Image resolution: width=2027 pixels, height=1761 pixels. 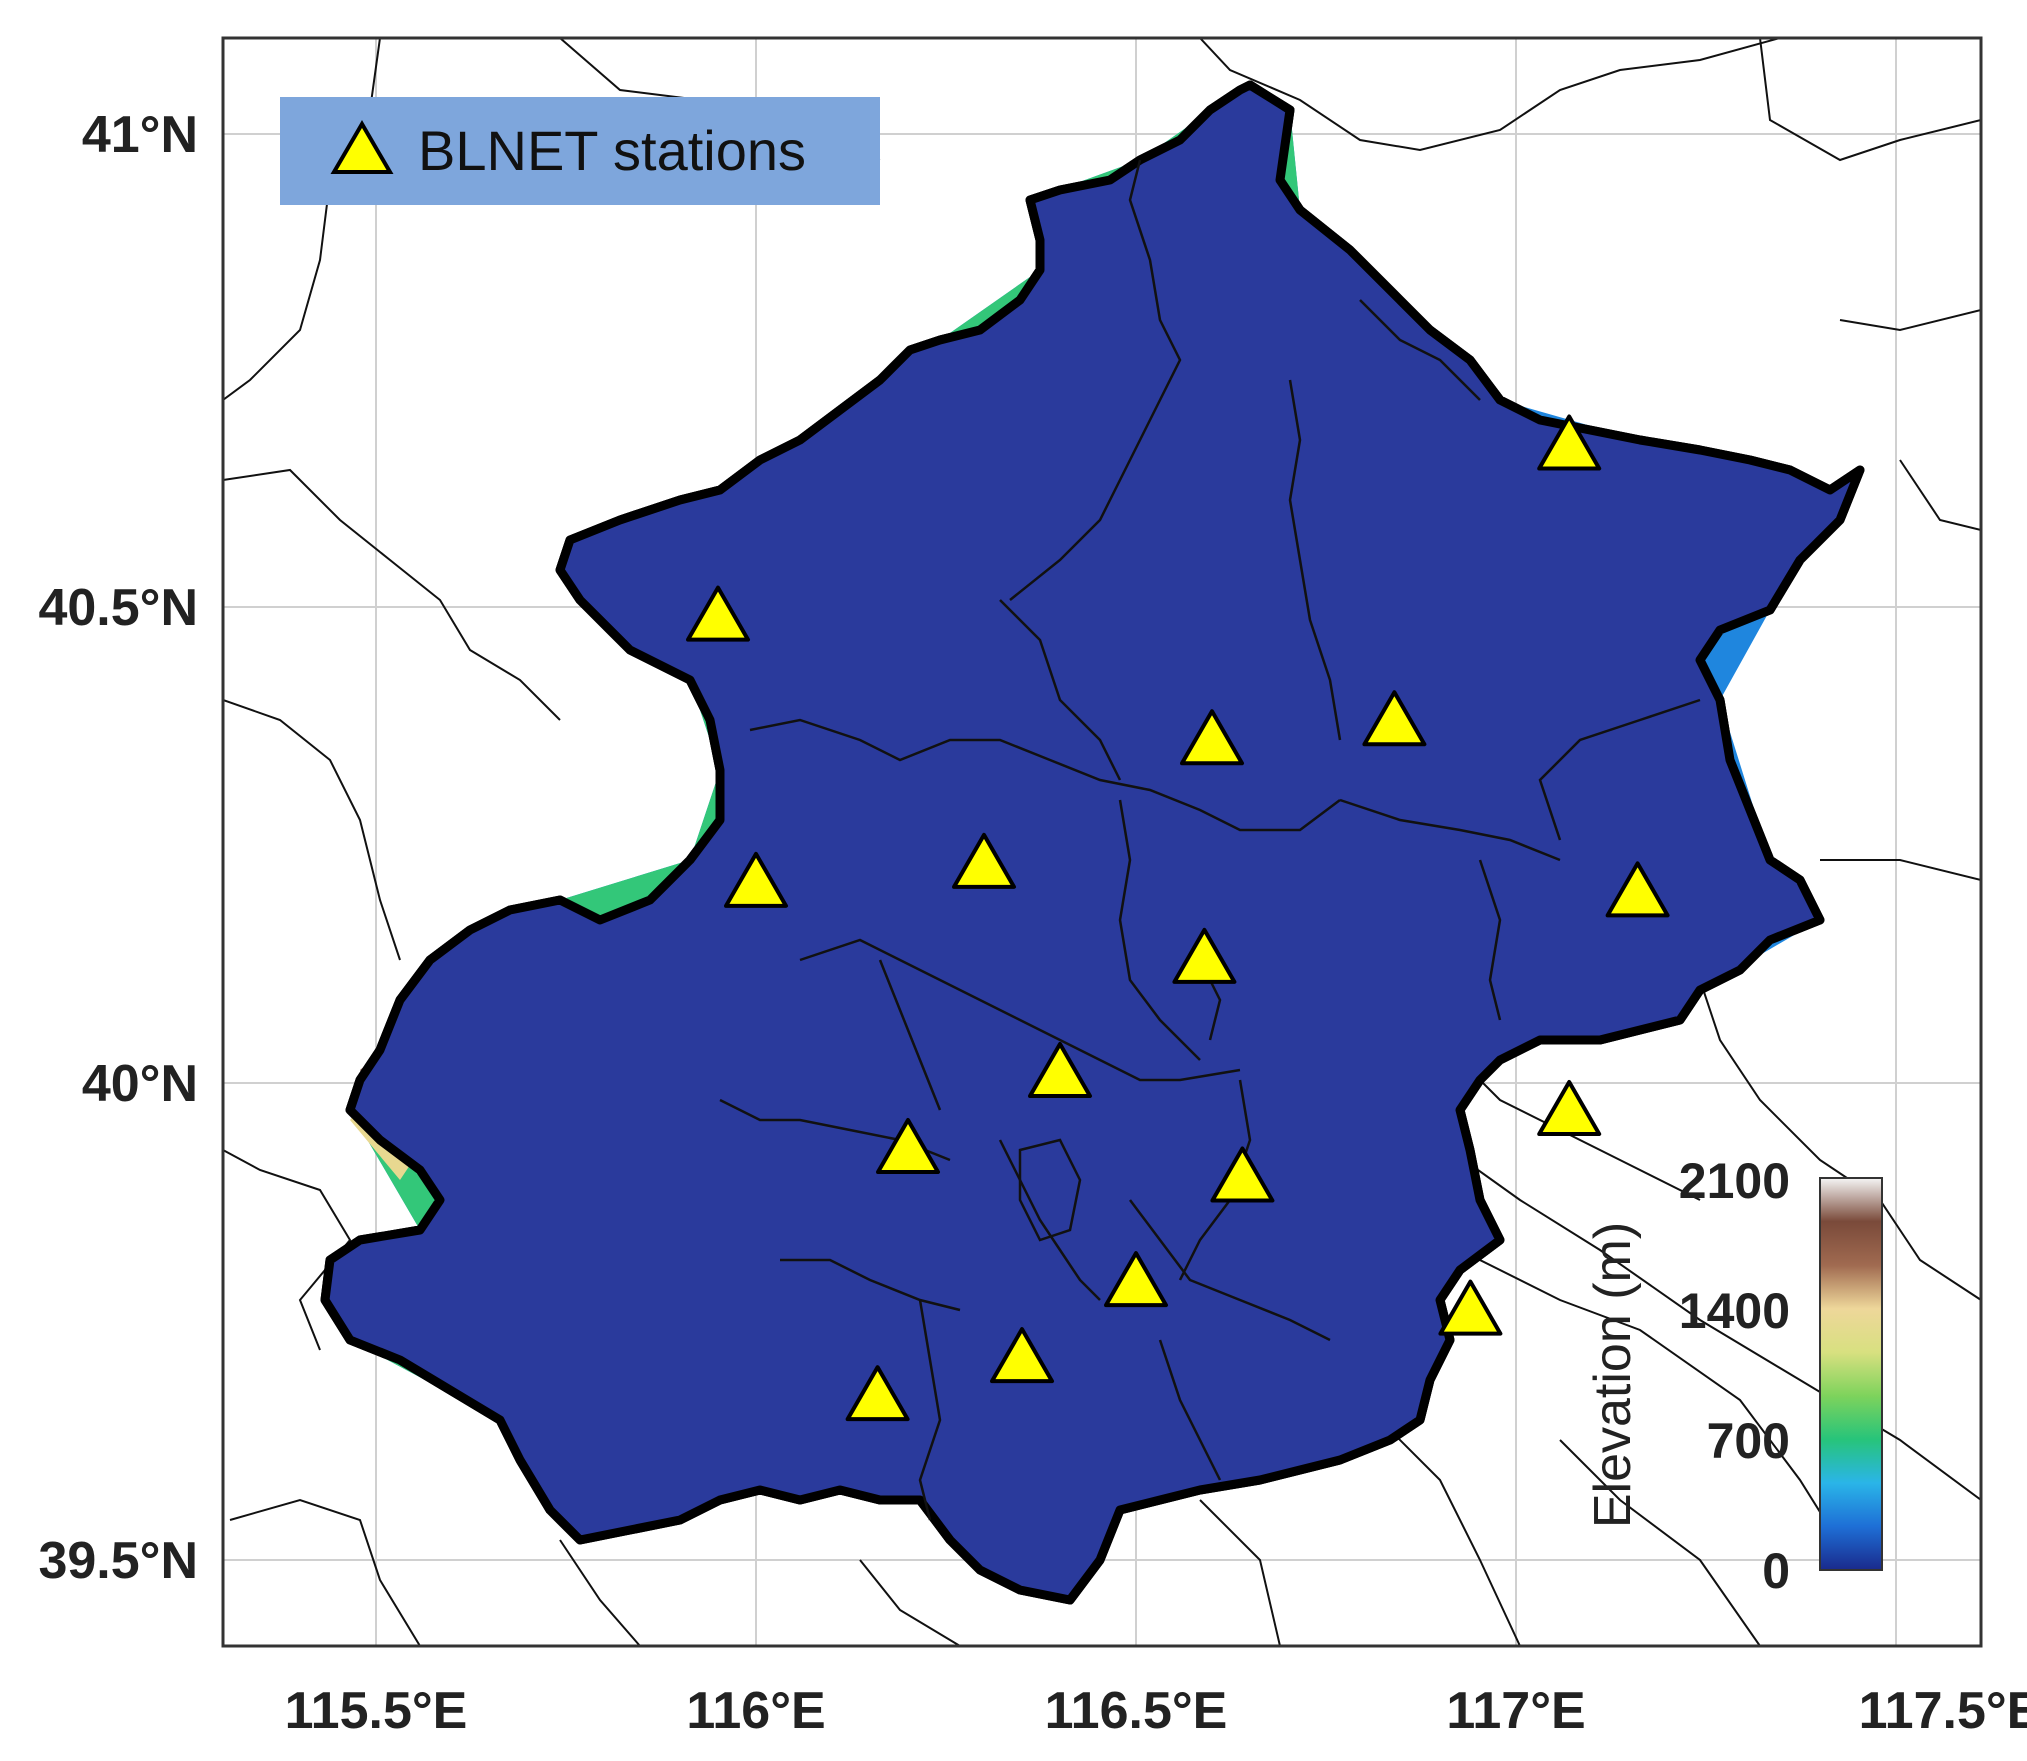 I want to click on y-tick-label: 40°N, so click(x=140, y=1084).